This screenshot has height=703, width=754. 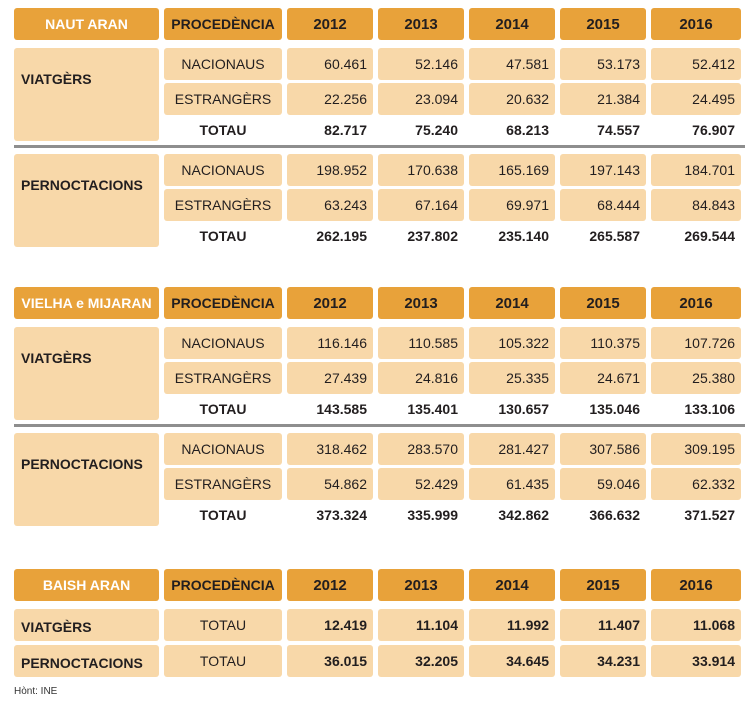 I want to click on estrangers-value: 23.094, so click(x=421, y=99).